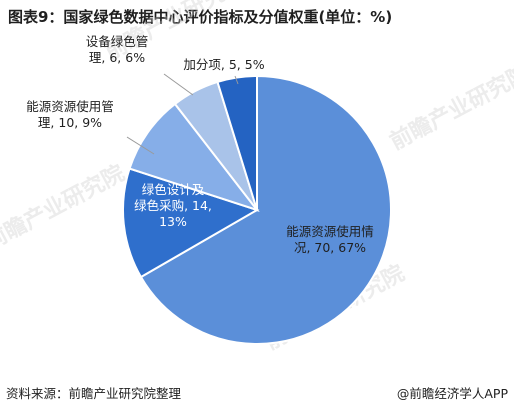 This screenshot has width=514, height=412. I want to click on slice-label-line: 加分项, 5, 5%, so click(223, 64).